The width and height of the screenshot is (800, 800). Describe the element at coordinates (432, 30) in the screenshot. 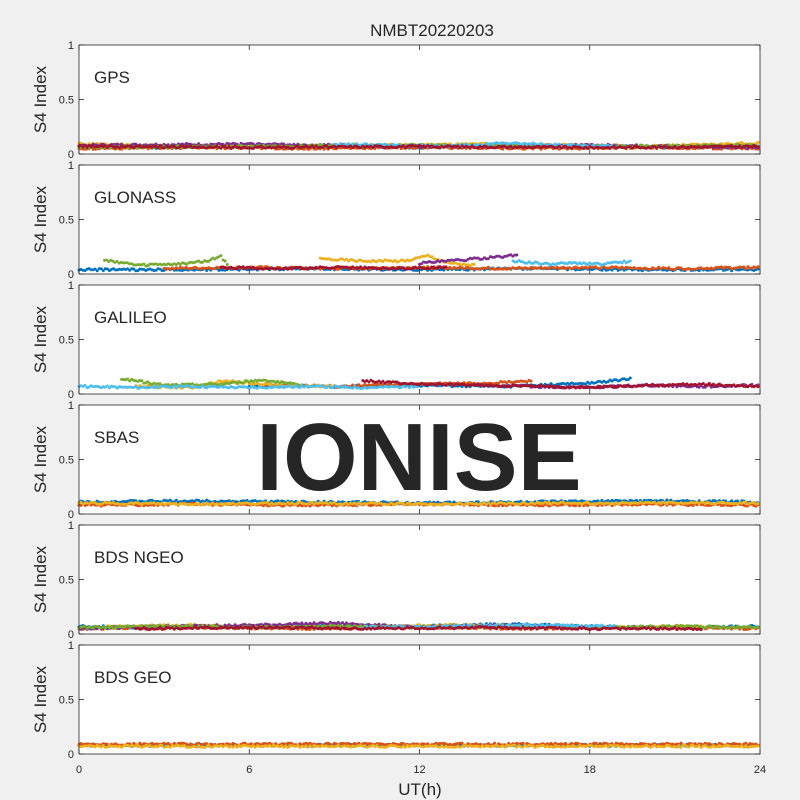

I see `figure-title: NMBT20220203` at that location.